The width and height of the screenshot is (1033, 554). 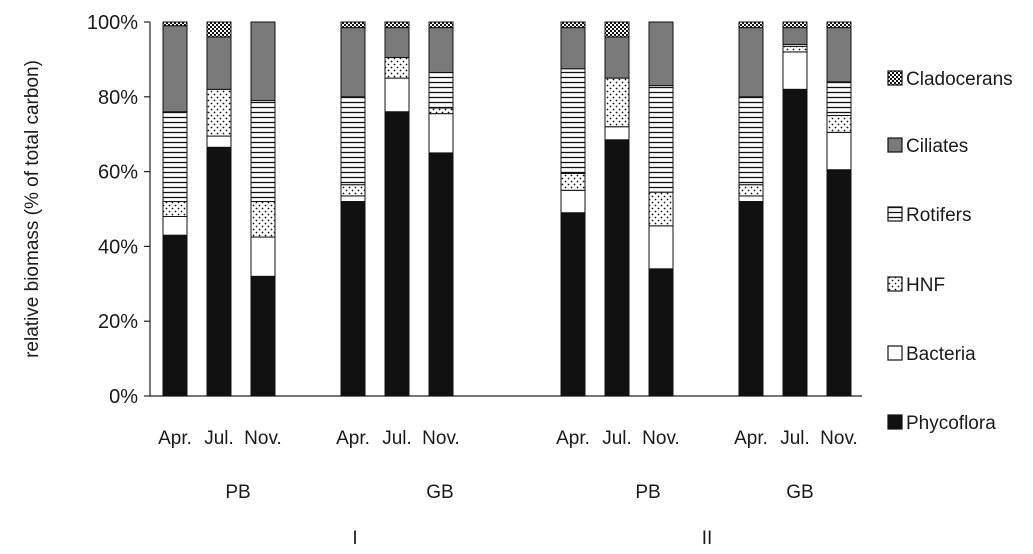 What do you see at coordinates (573, 121) in the screenshot?
I see `bar-segment-rotifers-apr-pb-ii` at bounding box center [573, 121].